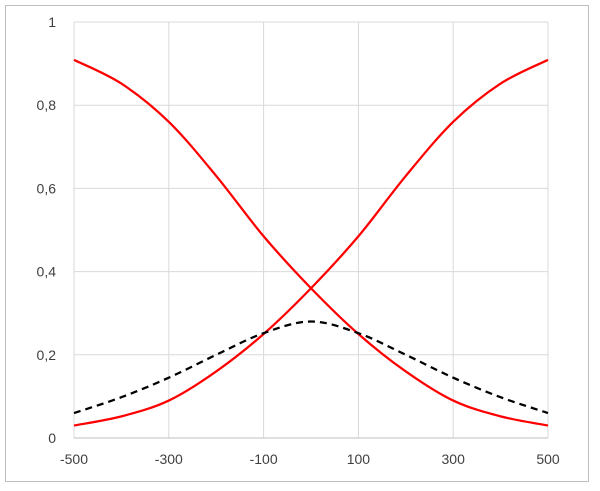 The image size is (600, 491). I want to click on x-tick-label: 300, so click(454, 459).